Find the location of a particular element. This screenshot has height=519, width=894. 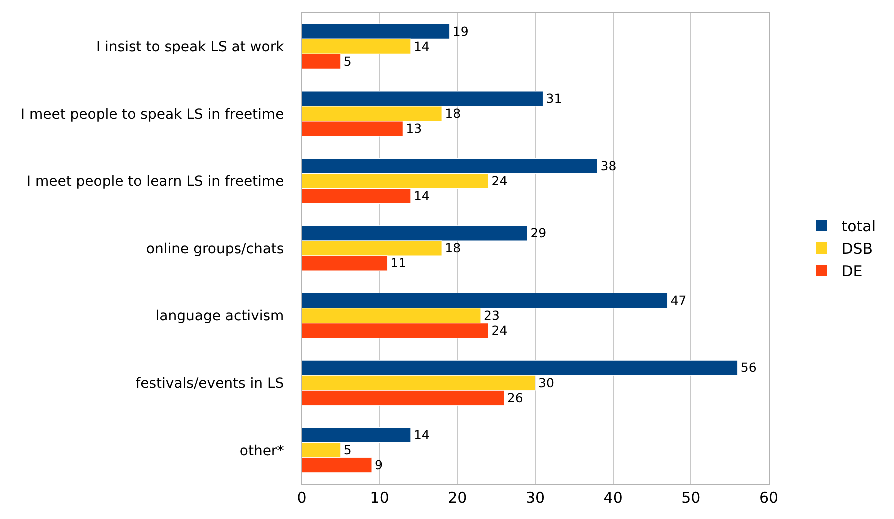

legend-label: DSB is located at coordinates (858, 249).